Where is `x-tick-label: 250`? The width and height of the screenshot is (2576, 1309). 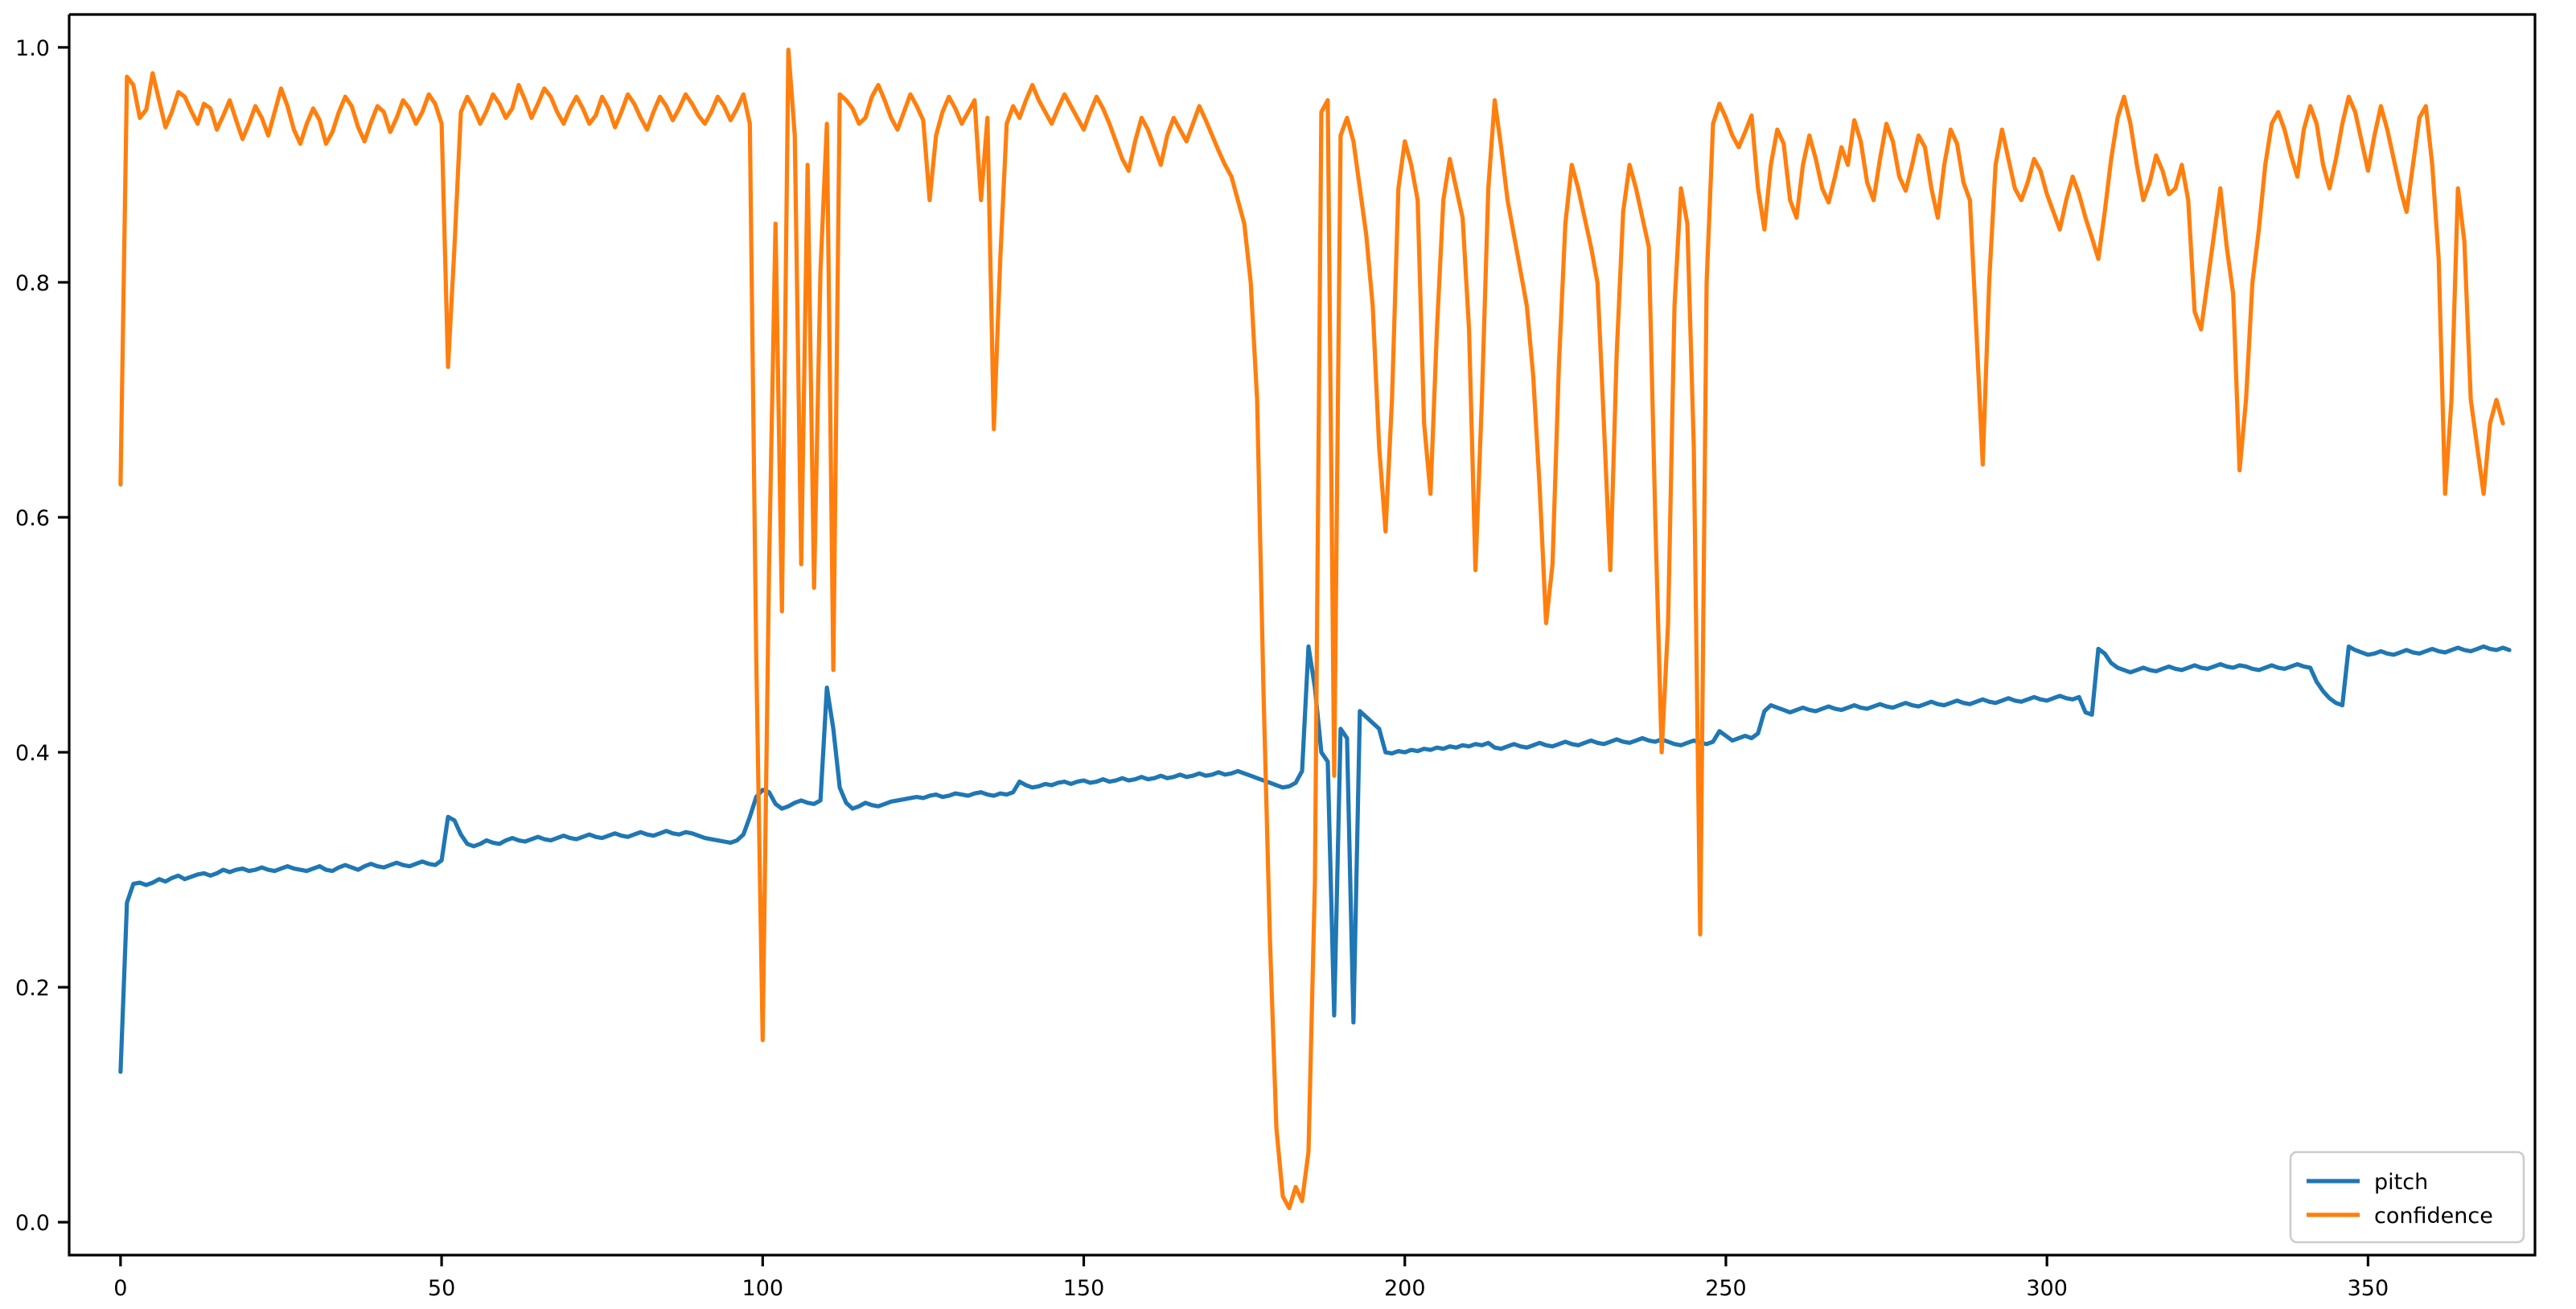 x-tick-label: 250 is located at coordinates (1726, 1288).